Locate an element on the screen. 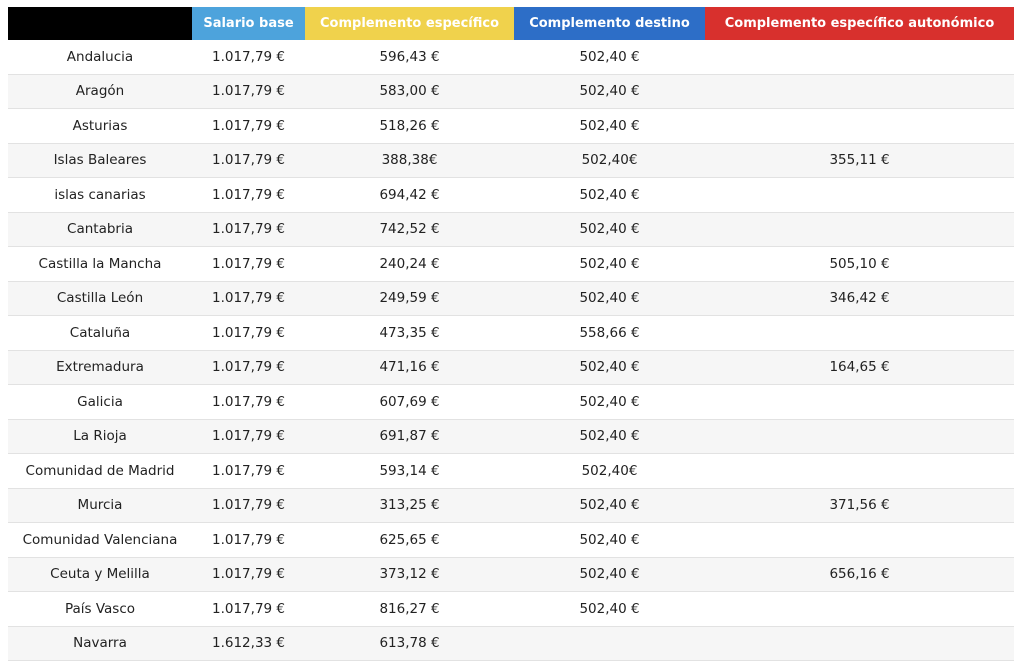 The height and width of the screenshot is (668, 1024). region-cell: islas canarias is located at coordinates (100, 195).